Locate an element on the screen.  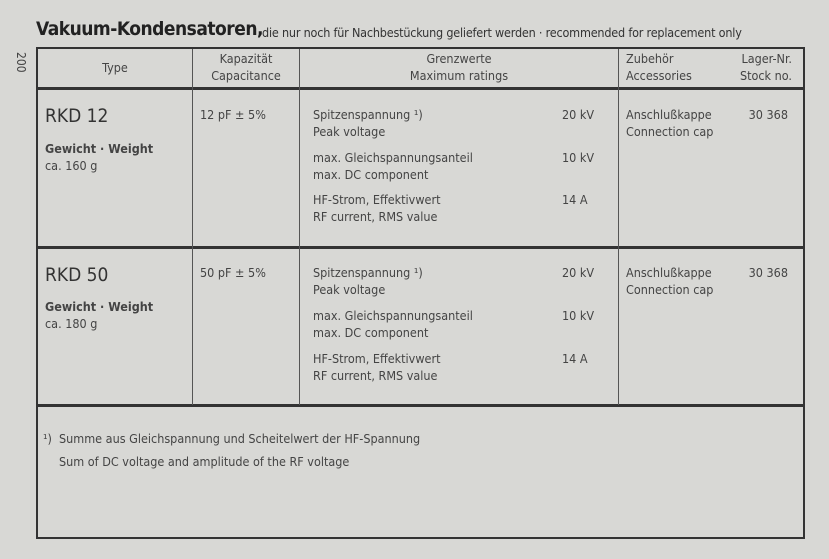
page-number: 200 is located at coordinates (21, 62).